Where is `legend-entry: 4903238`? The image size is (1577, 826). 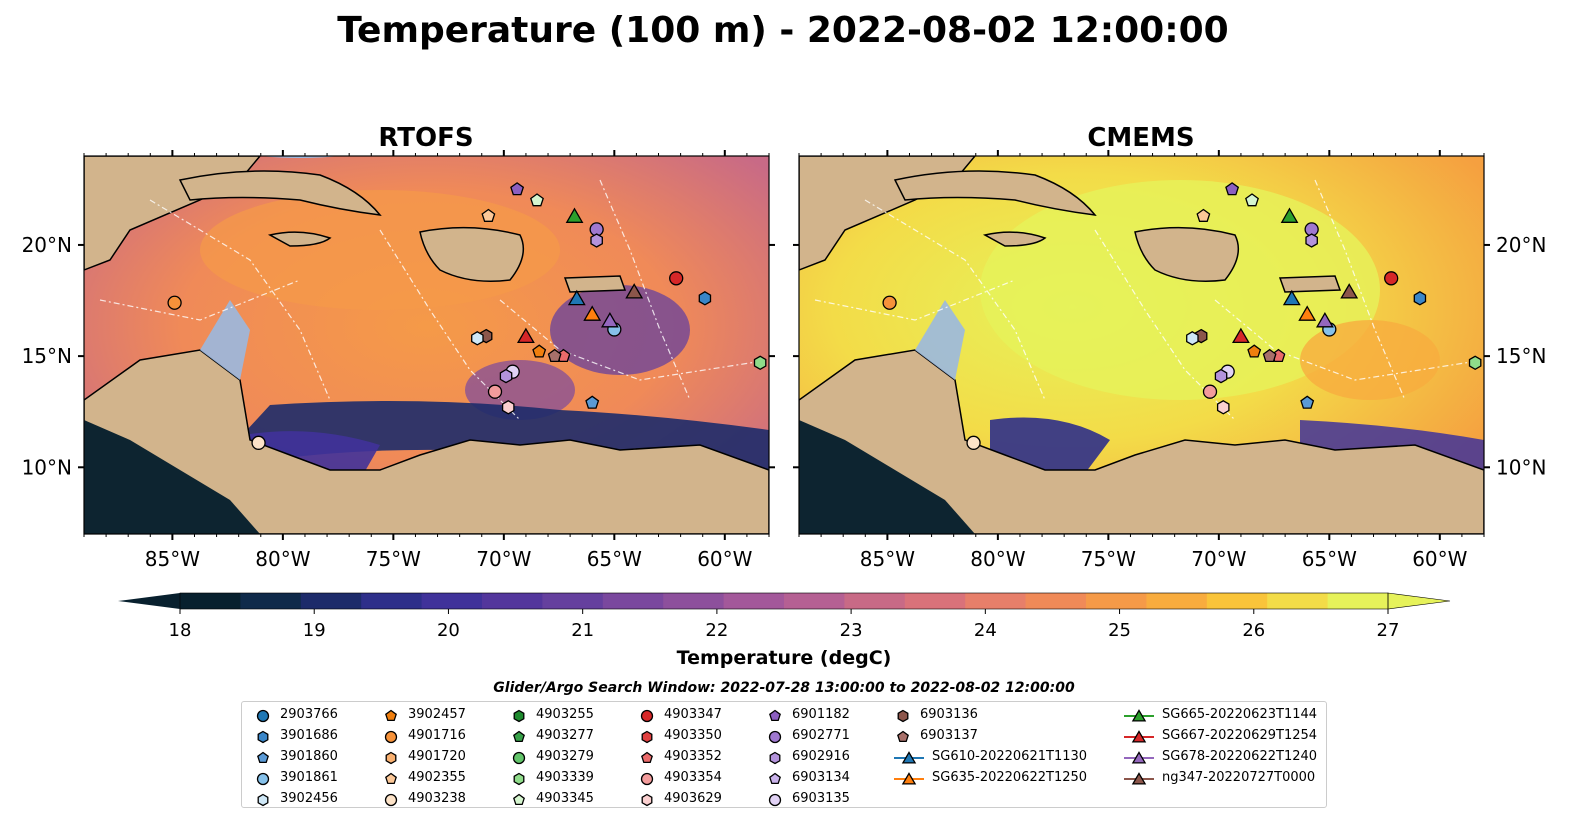
legend-entry: 4903238 is located at coordinates (423, 798).